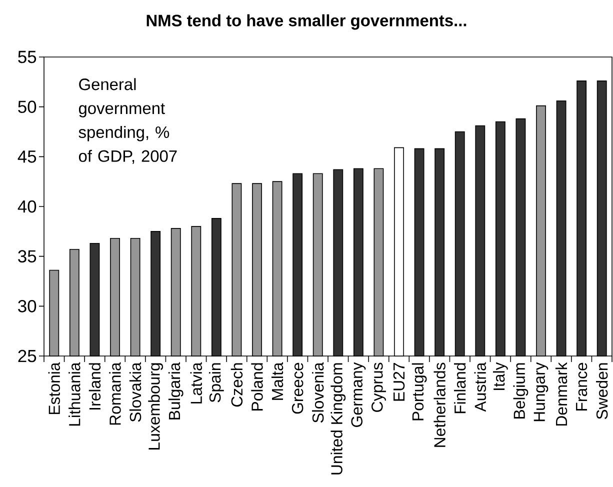  I want to click on x-tick-label: Cyprus, so click(379, 387).